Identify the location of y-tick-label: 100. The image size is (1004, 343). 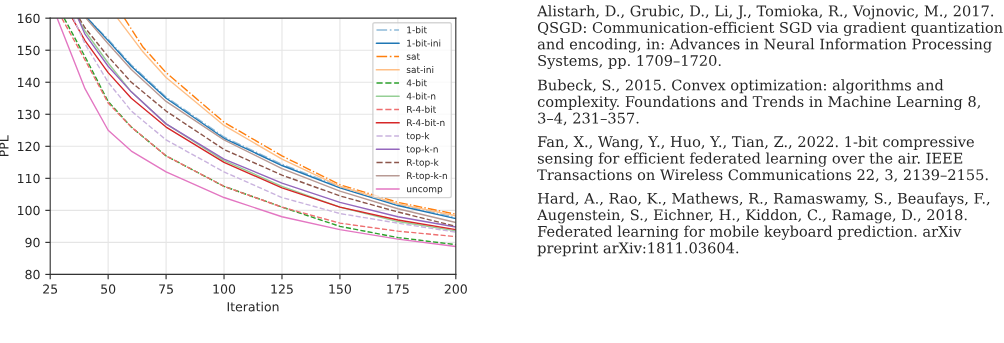
(28, 210).